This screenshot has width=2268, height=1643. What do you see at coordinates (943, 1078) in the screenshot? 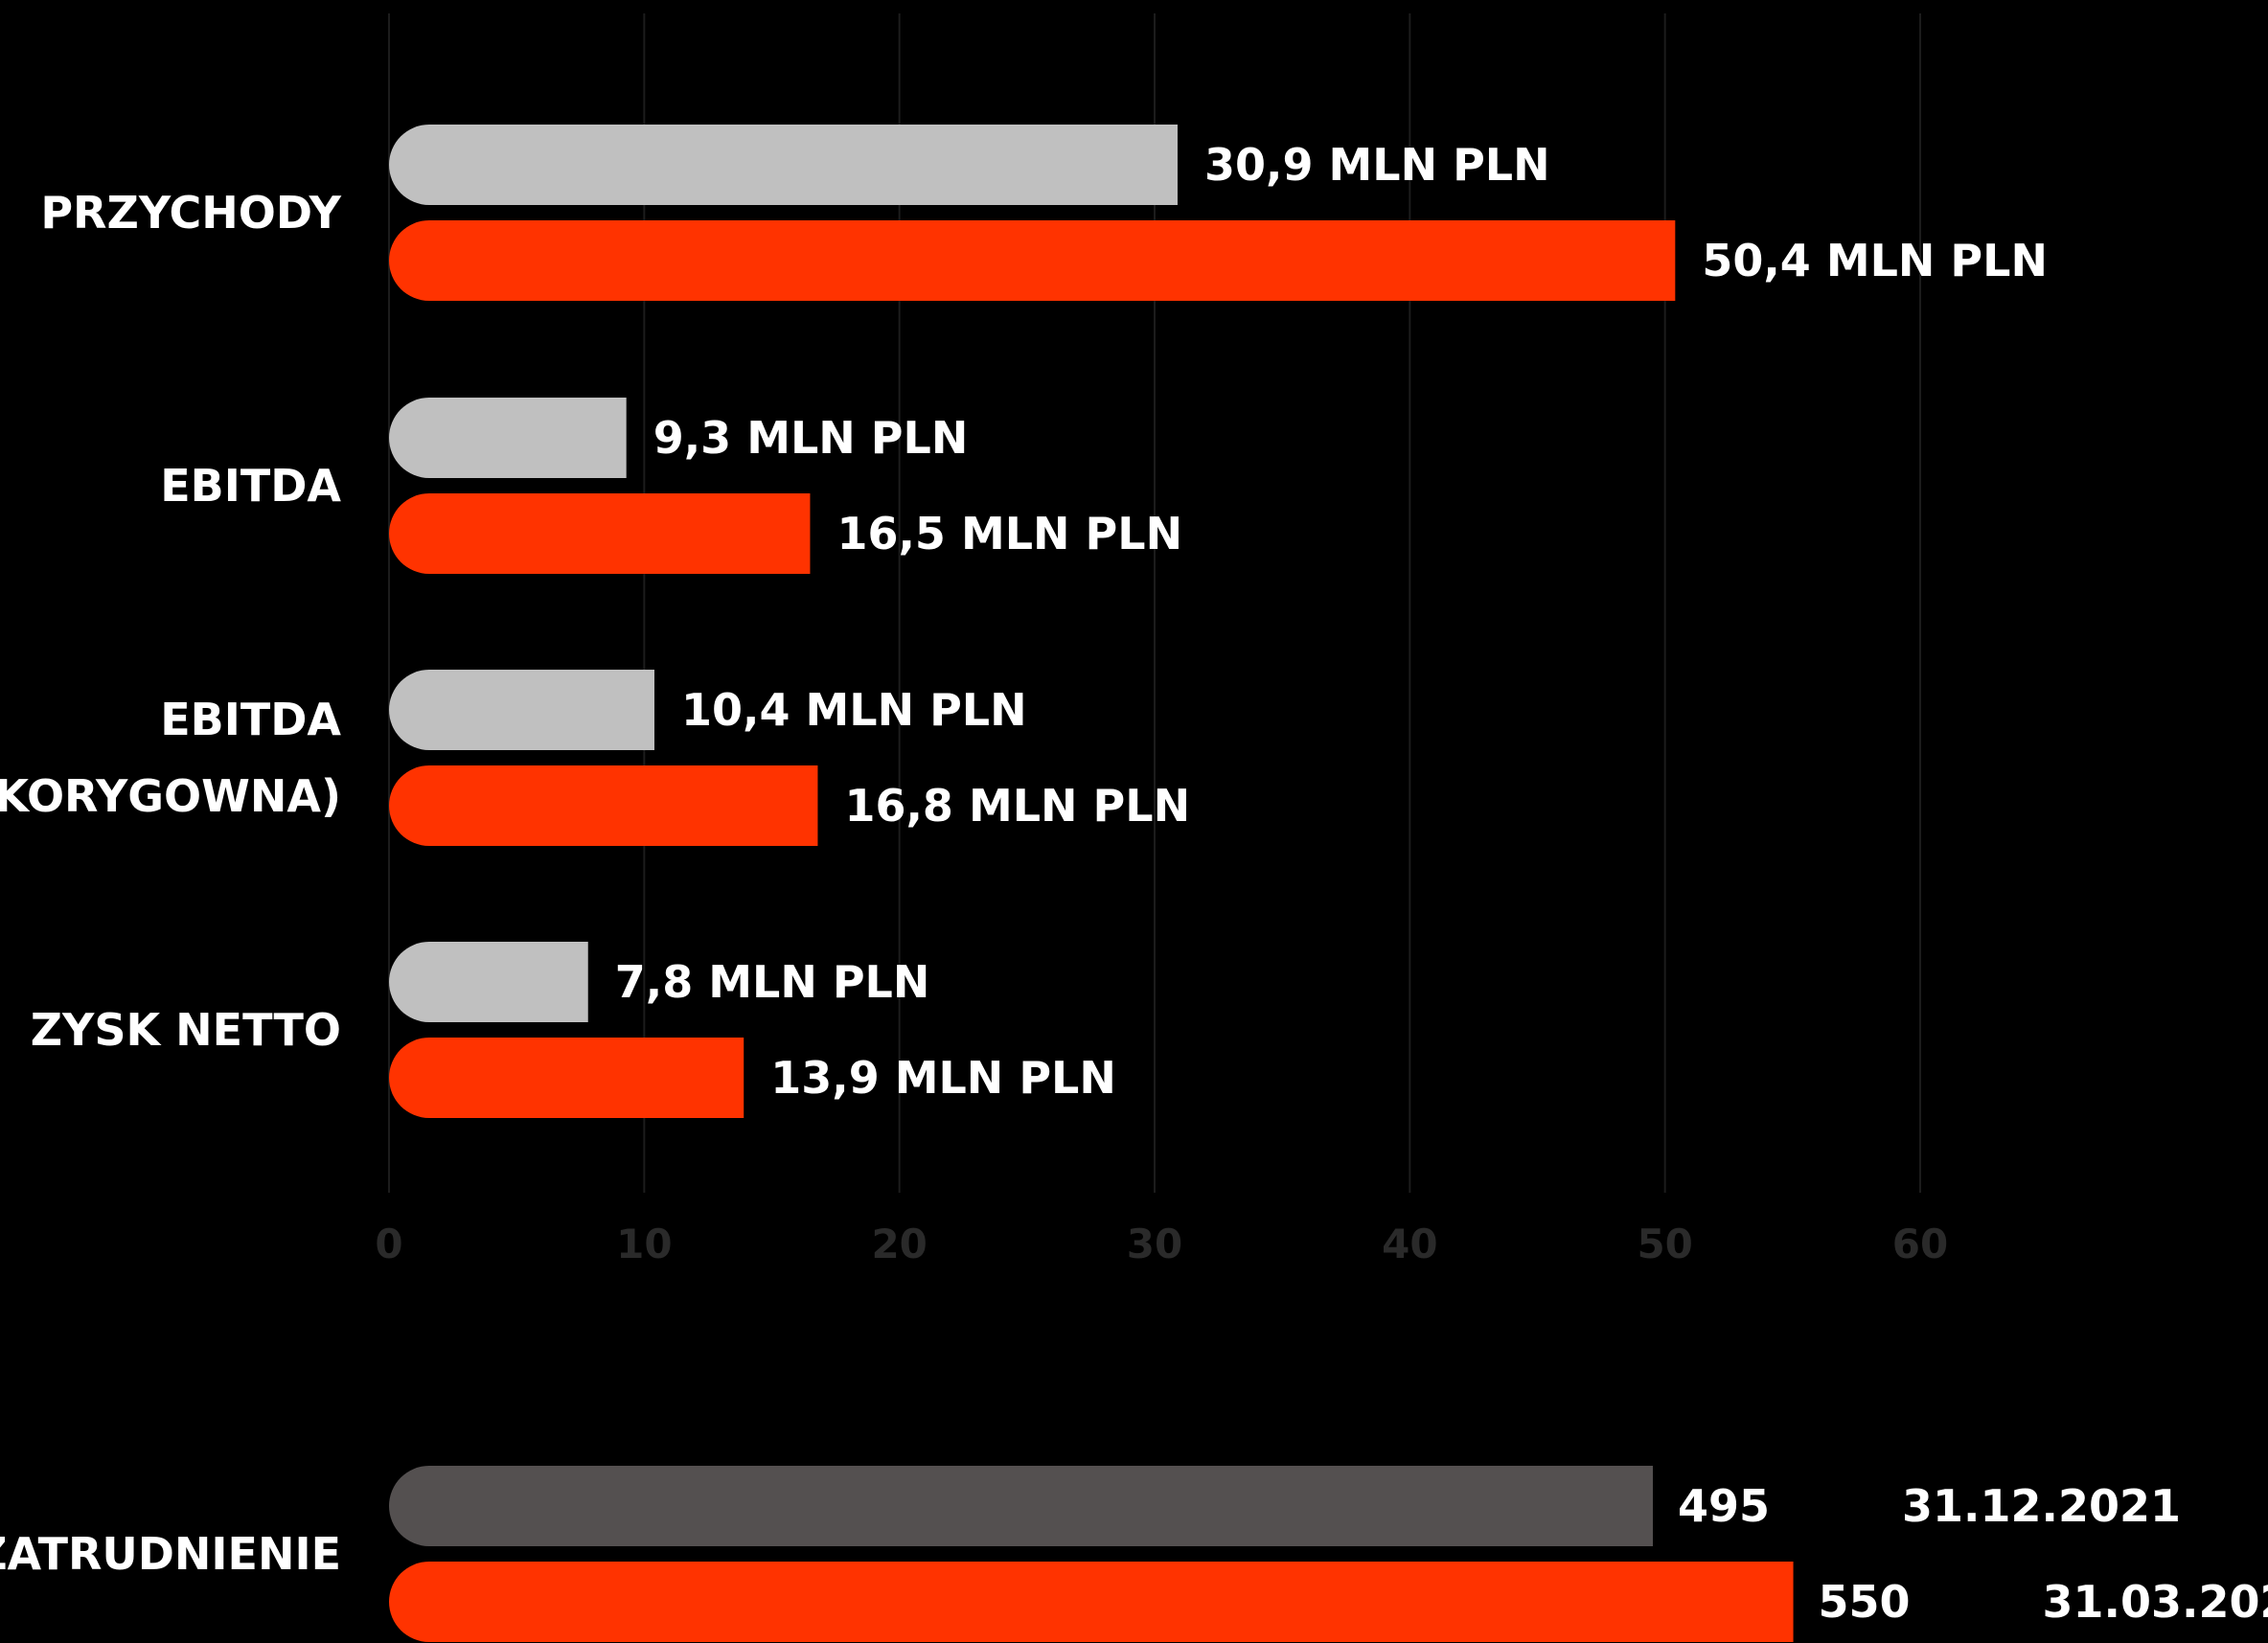
I see `bar-value-label: 13,9 MLN PLN` at bounding box center [943, 1078].